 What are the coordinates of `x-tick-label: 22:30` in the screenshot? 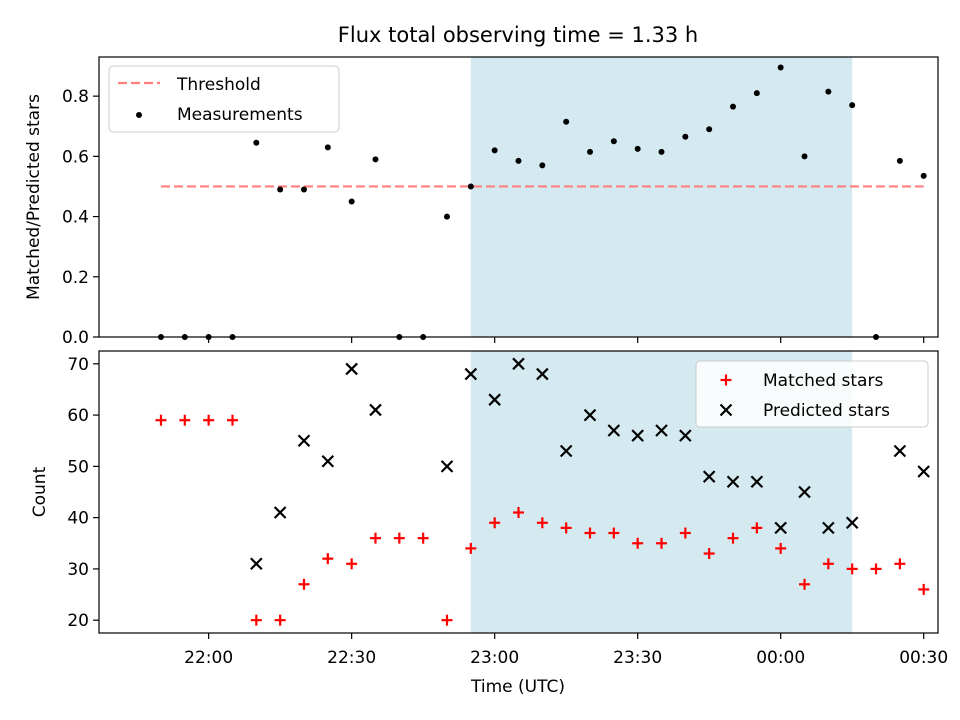 It's located at (351, 658).